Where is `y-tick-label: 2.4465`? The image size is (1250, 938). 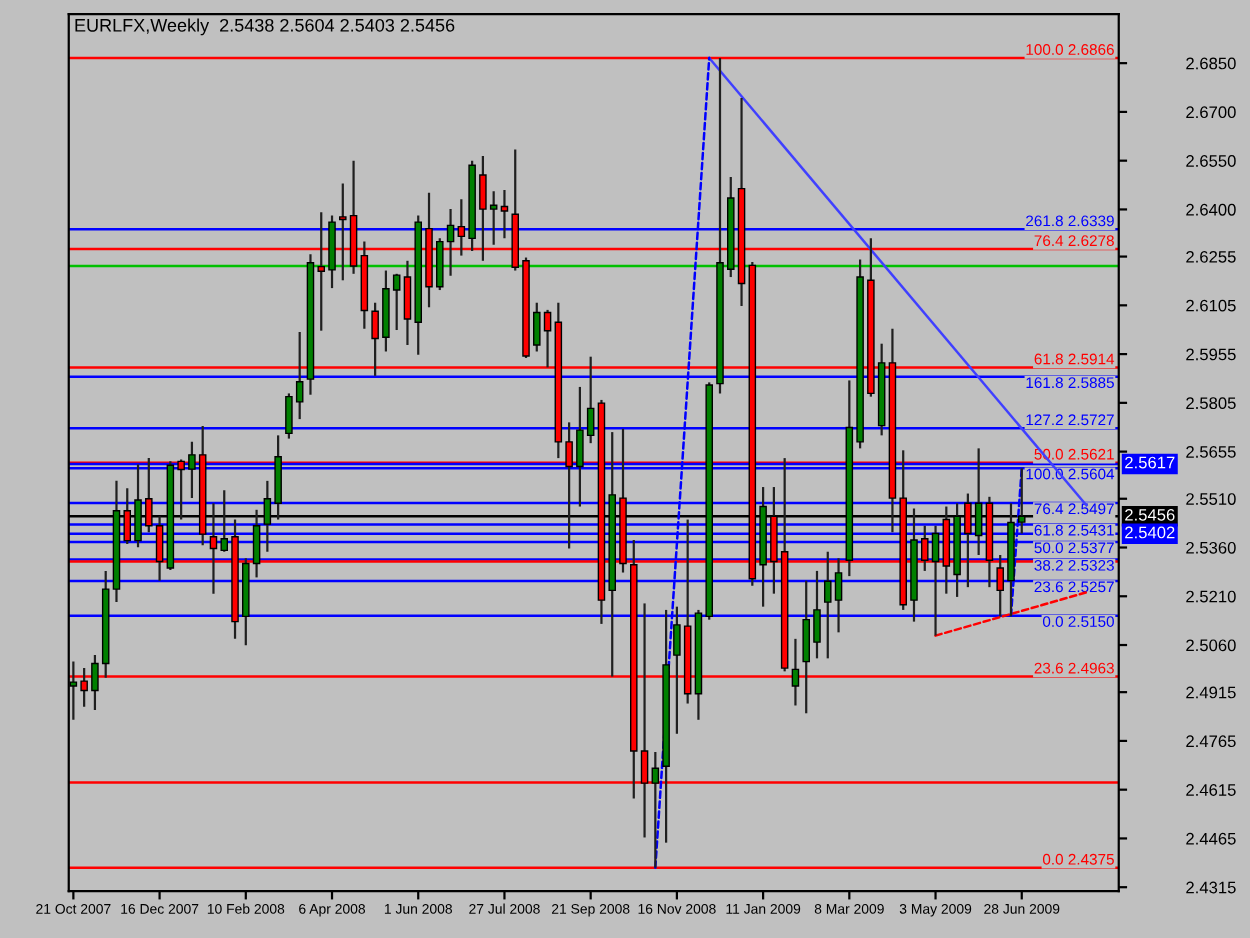
y-tick-label: 2.4465 is located at coordinates (1211, 838).